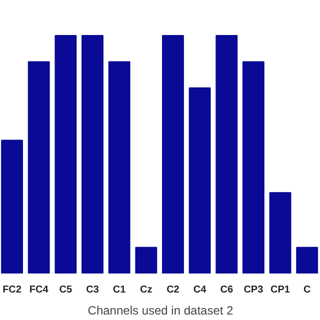 The height and width of the screenshot is (320, 320). Describe the element at coordinates (39, 290) in the screenshot. I see `x-tick-label: FC4` at that location.